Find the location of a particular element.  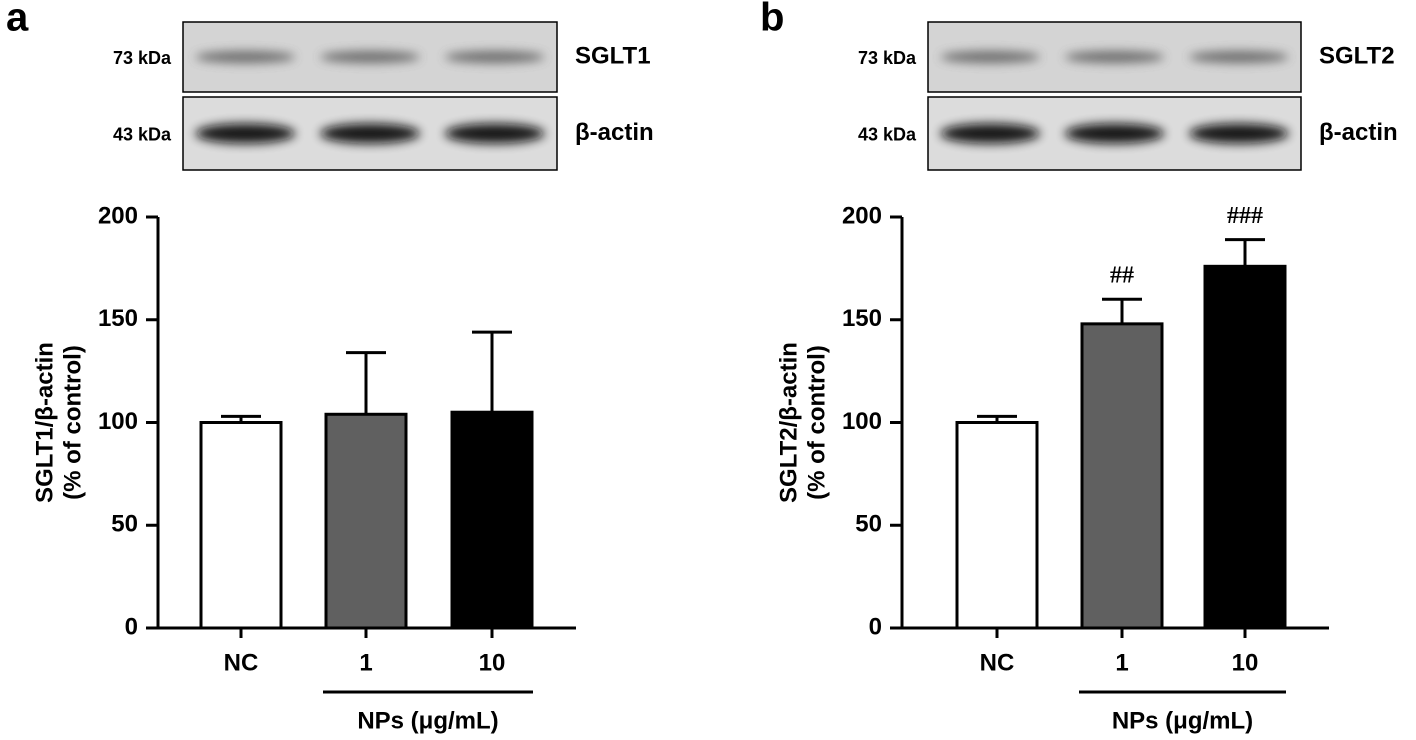

y-axis-label: SGLT1/β-actin is located at coordinates (44, 422).